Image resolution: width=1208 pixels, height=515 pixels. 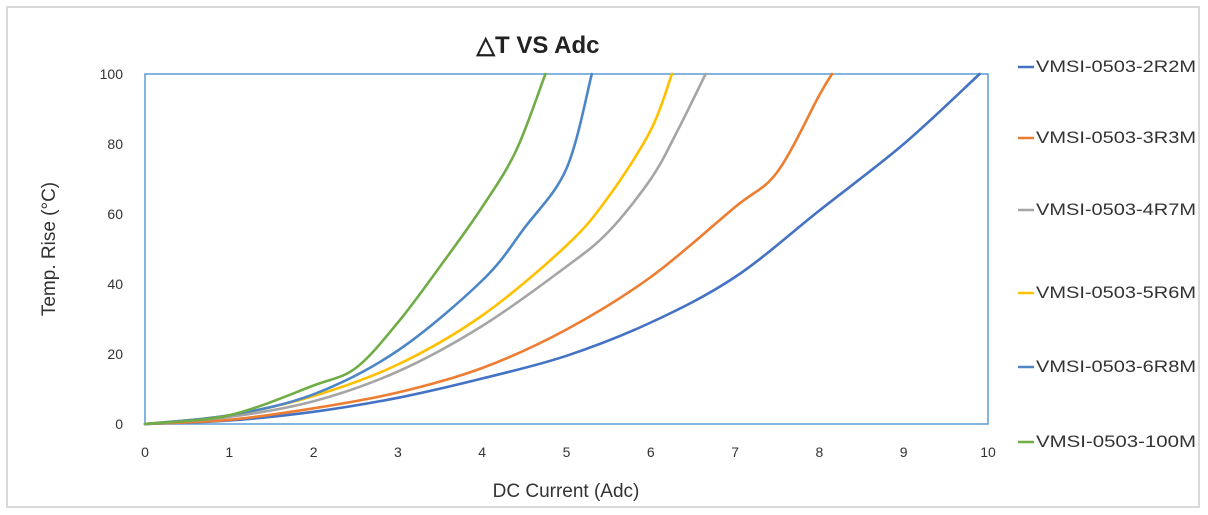 I want to click on legend-label: VMSI-0503-100M, so click(x=1116, y=441).